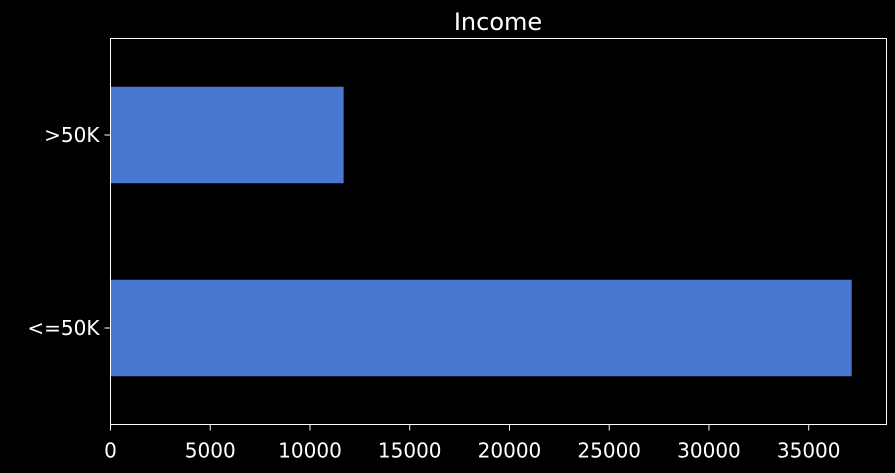 The height and width of the screenshot is (473, 895). What do you see at coordinates (69, 231) in the screenshot?
I see `y-axis: <=50K >50K` at bounding box center [69, 231].